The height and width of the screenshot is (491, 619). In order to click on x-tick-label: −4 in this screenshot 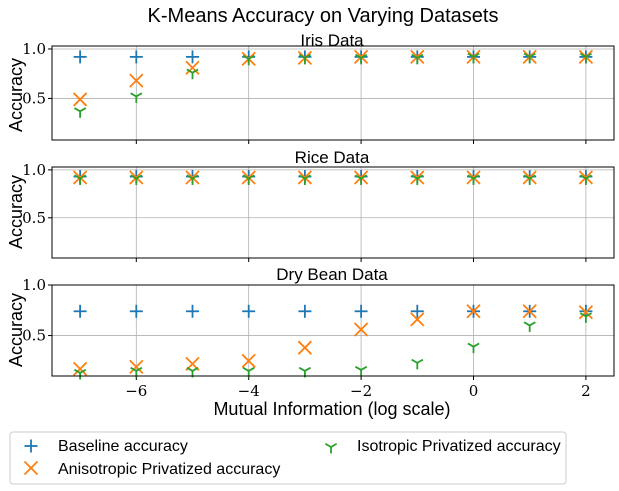, I will do `click(249, 391)`.